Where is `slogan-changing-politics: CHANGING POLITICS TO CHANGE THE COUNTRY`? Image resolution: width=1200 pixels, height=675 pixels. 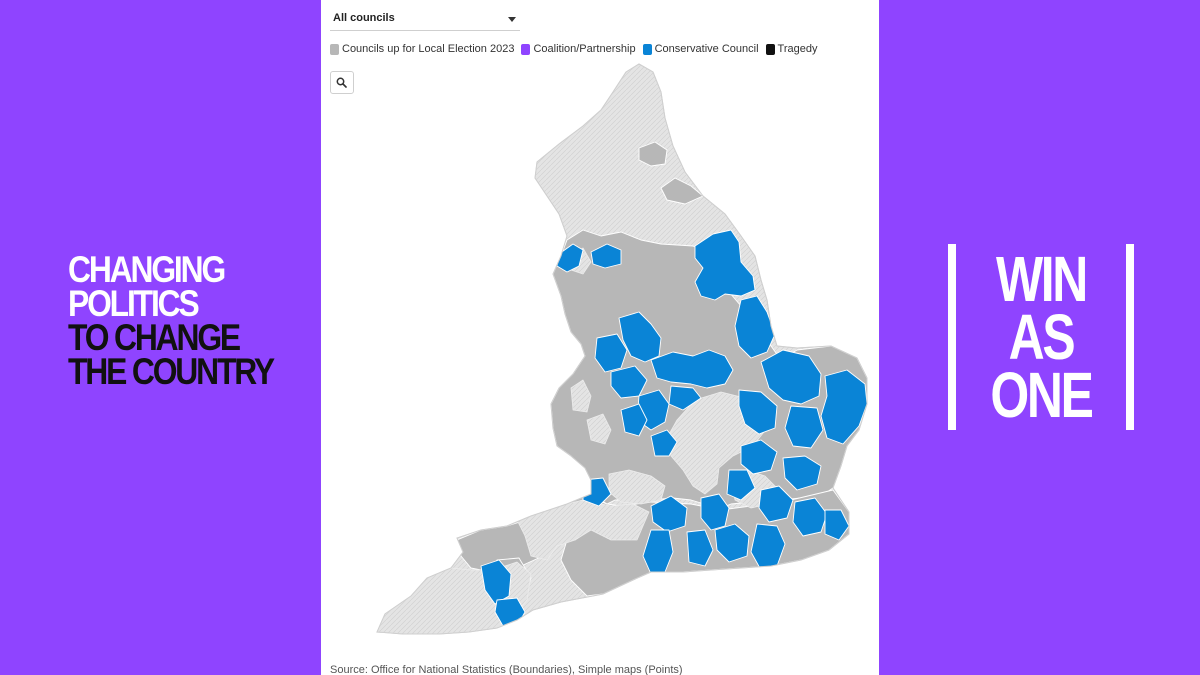 slogan-changing-politics: CHANGING POLITICS TO CHANGE THE COUNTRY is located at coordinates (171, 320).